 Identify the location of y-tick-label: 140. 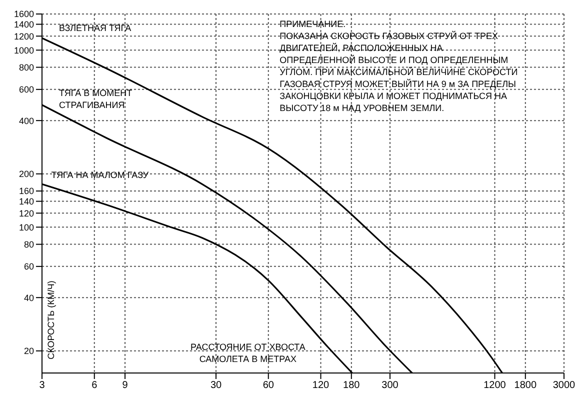
(26, 201).